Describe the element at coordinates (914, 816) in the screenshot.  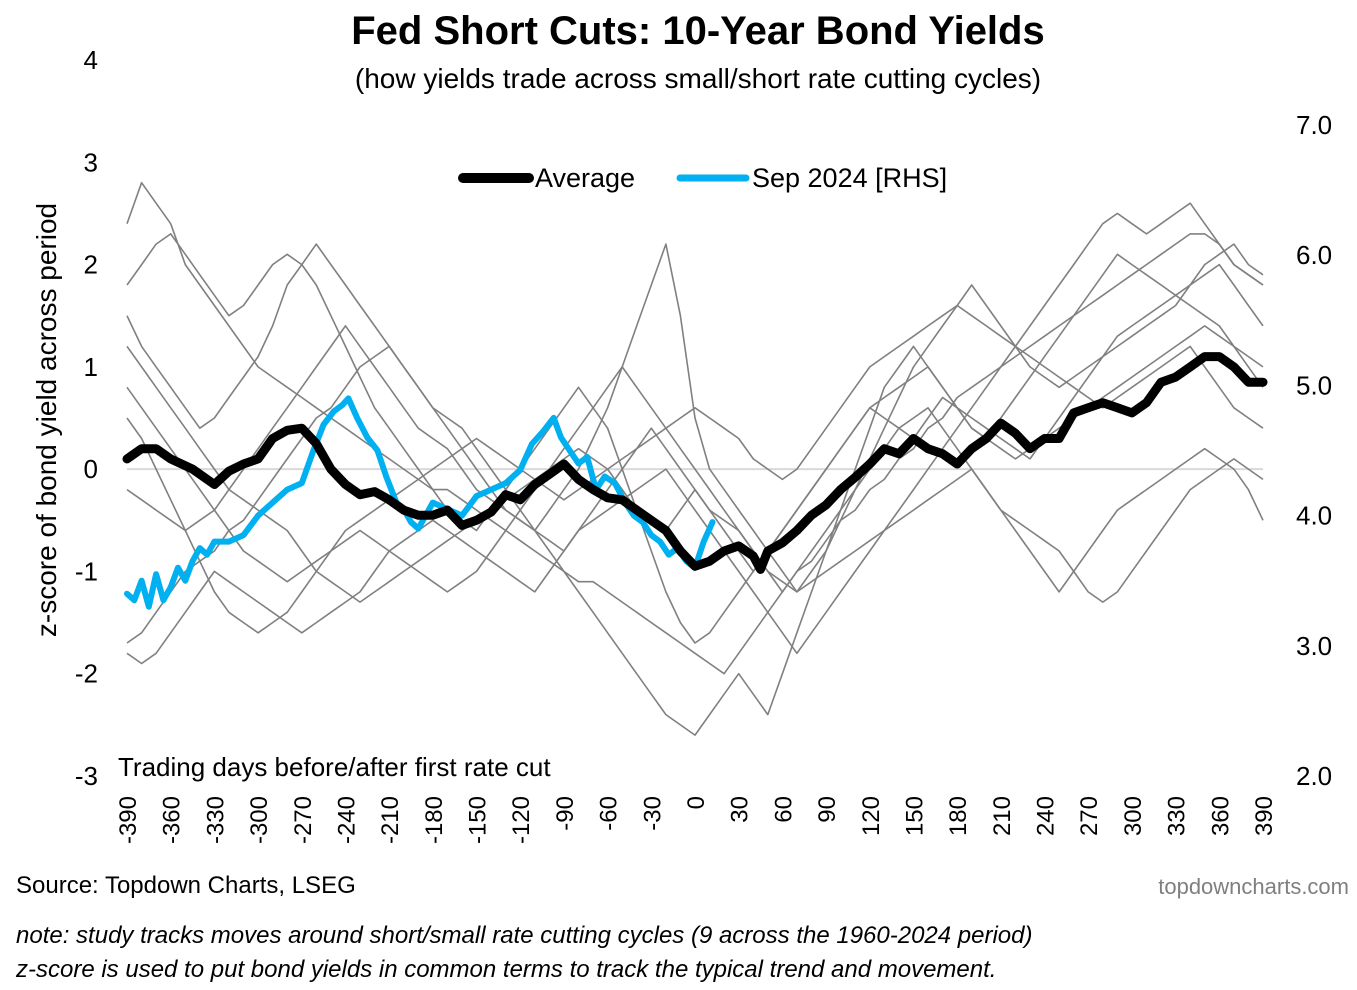
I see `x-tick-label: 150` at that location.